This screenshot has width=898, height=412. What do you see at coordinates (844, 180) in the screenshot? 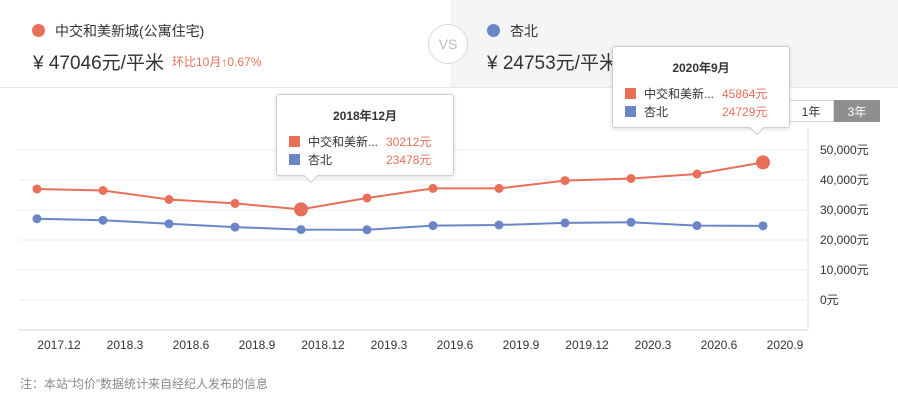
I see `y-tick-label: 40,000元` at bounding box center [844, 180].